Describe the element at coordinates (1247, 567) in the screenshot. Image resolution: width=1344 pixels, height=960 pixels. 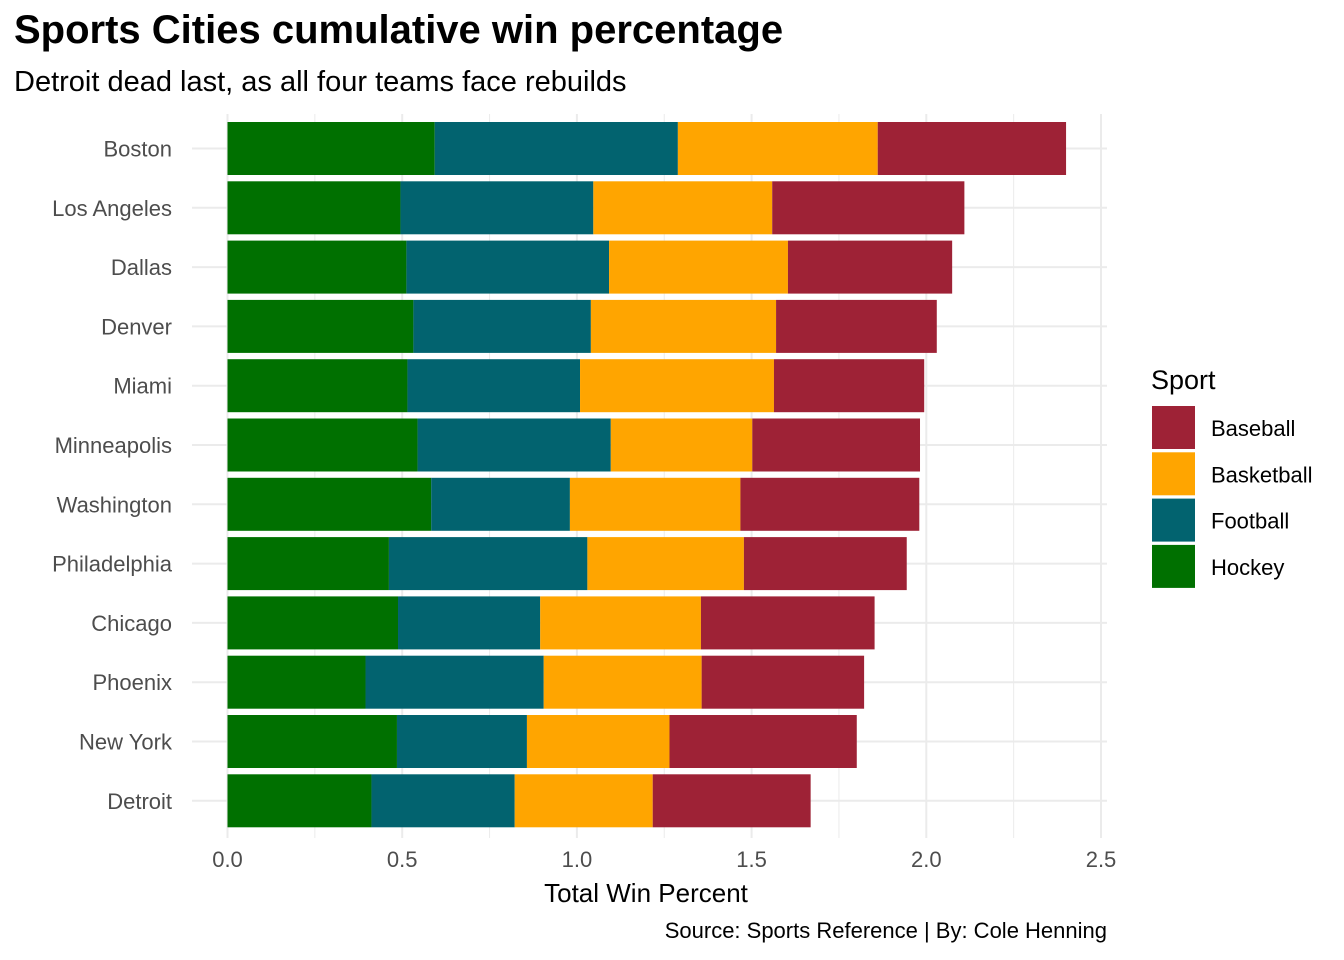
I see `legend-label-hockey: Hockey` at that location.